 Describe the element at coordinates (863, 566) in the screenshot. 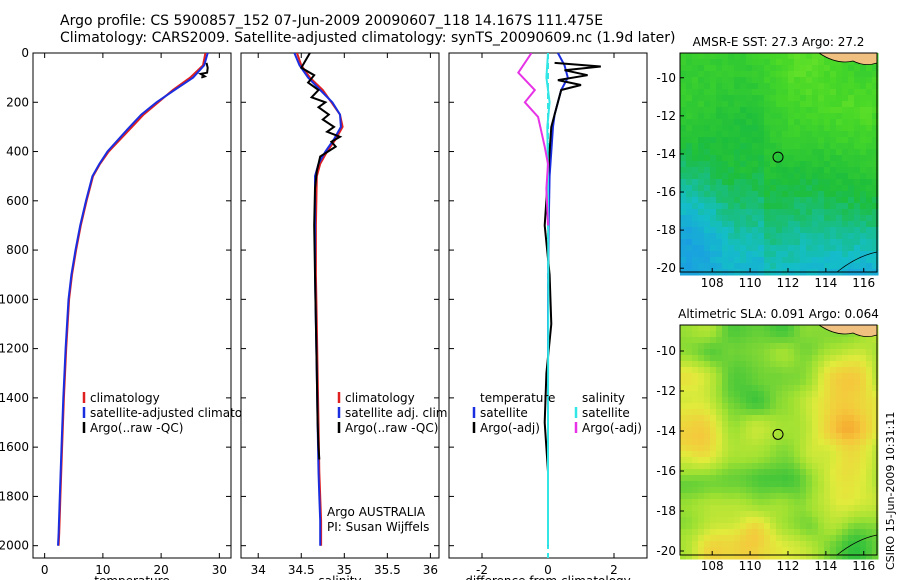

I see `x-tick-label: 116` at that location.